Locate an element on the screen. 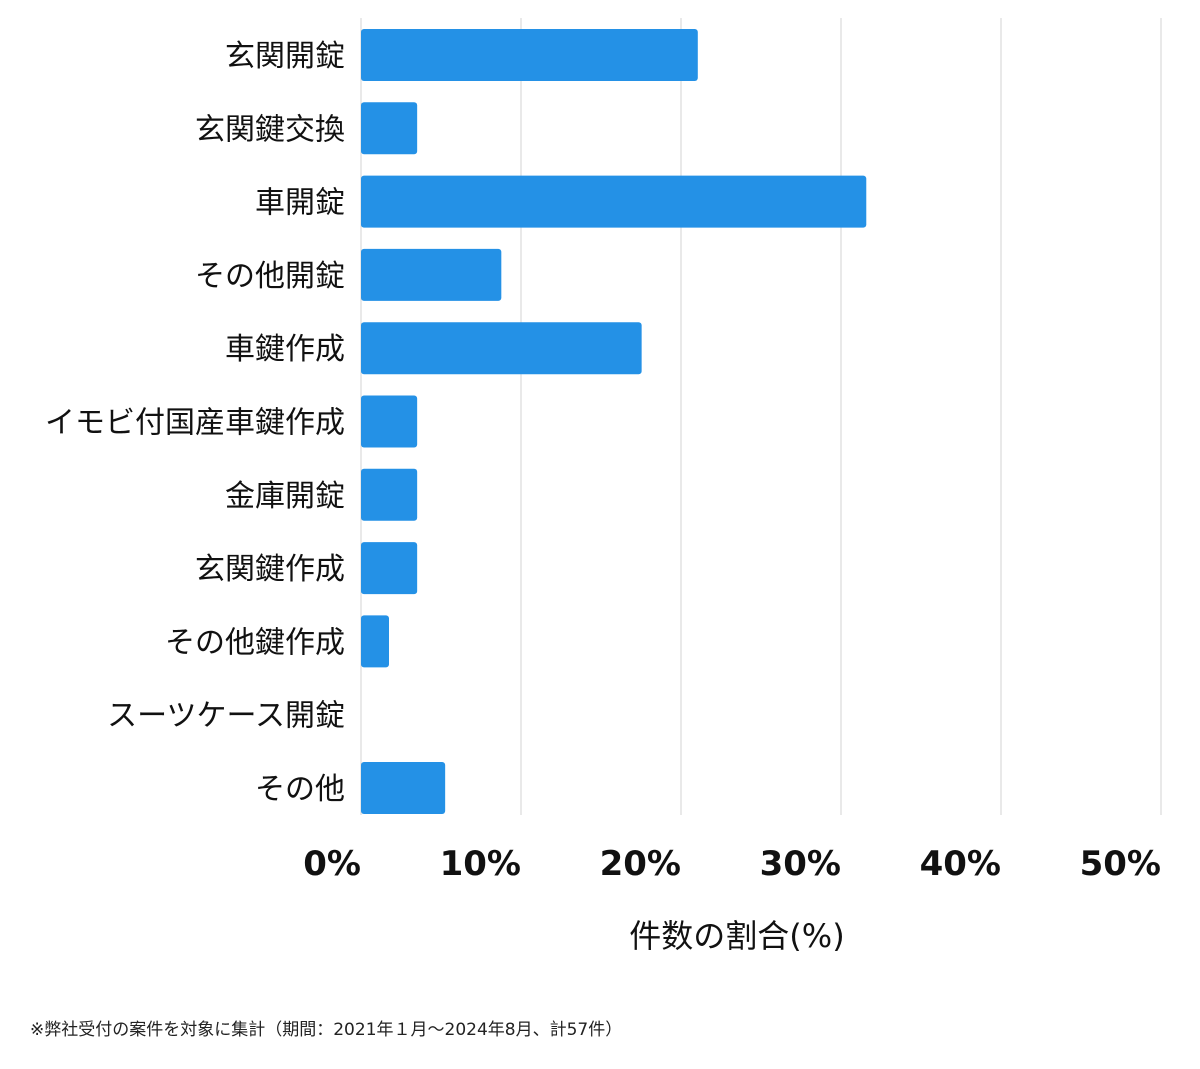  y-category-label: 玄関鍵作成 is located at coordinates (270, 569).